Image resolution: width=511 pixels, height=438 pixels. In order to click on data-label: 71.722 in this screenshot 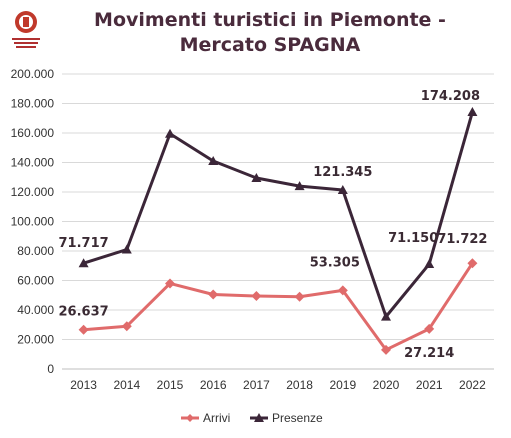, I will do `click(462, 239)`.